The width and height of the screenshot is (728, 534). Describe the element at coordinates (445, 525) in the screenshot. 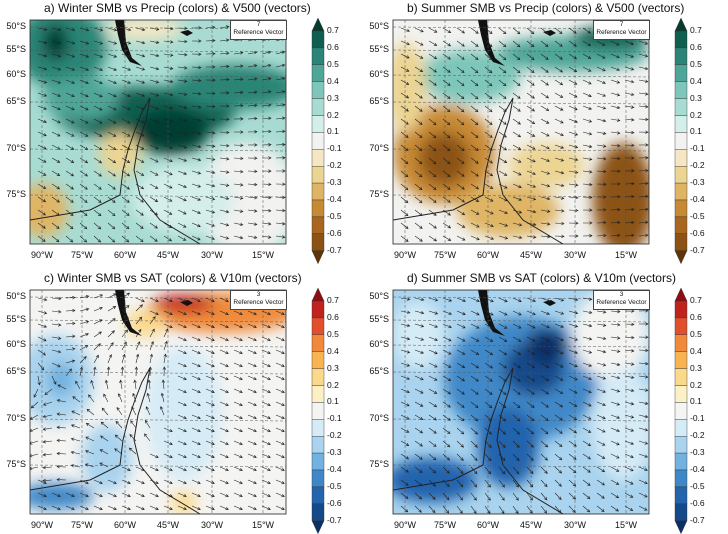

I see `lon-label: 75°W` at that location.